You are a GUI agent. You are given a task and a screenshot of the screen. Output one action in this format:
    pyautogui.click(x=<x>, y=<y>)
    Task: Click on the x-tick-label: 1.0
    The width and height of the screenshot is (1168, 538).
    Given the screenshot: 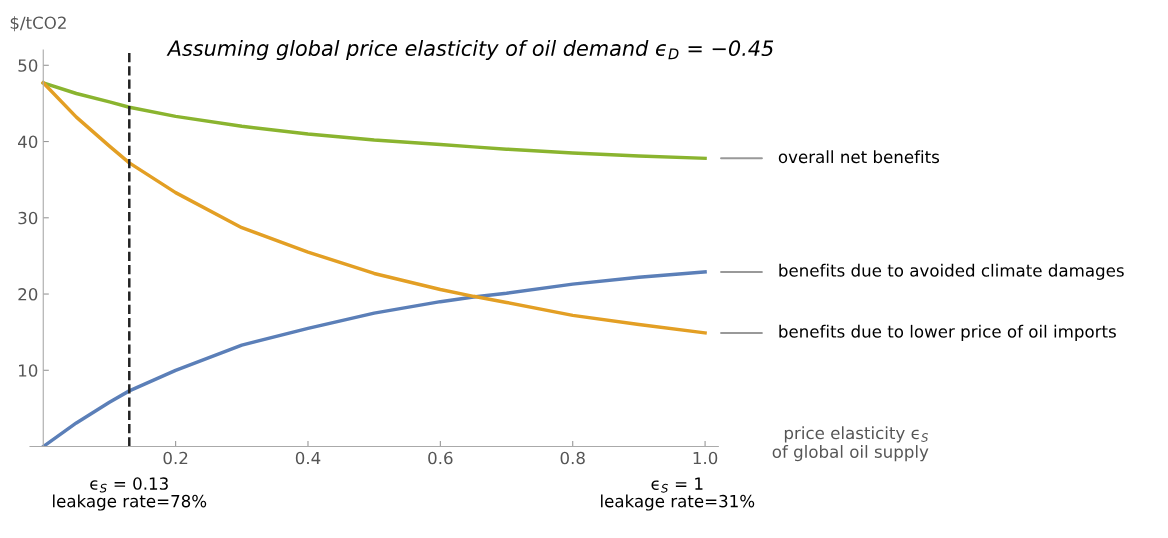 What is the action you would take?
    pyautogui.click(x=705, y=458)
    